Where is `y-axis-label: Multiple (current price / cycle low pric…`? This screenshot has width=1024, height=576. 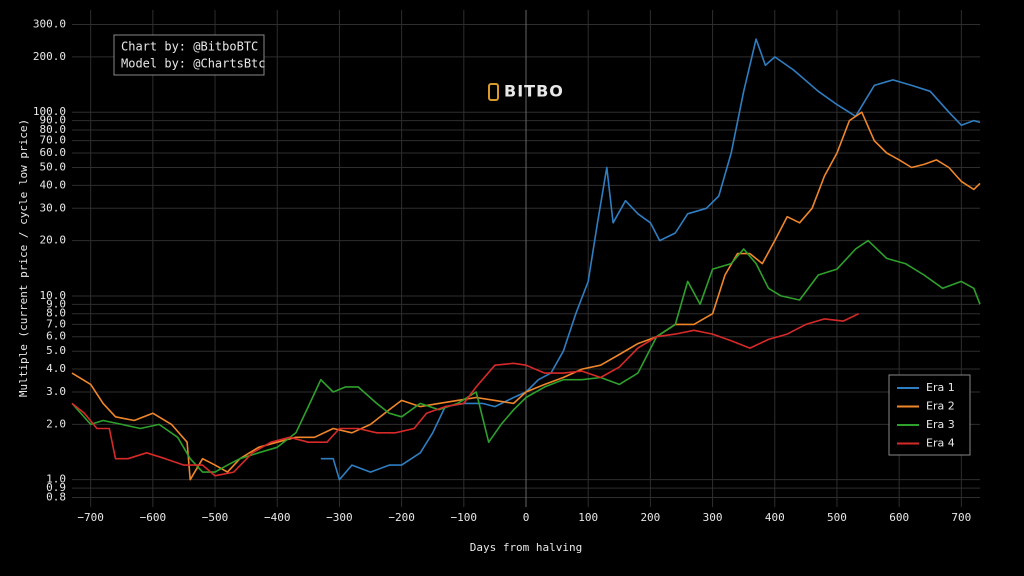 y-axis-label: Multiple (current price / cycle low pric… is located at coordinates (23, 258).